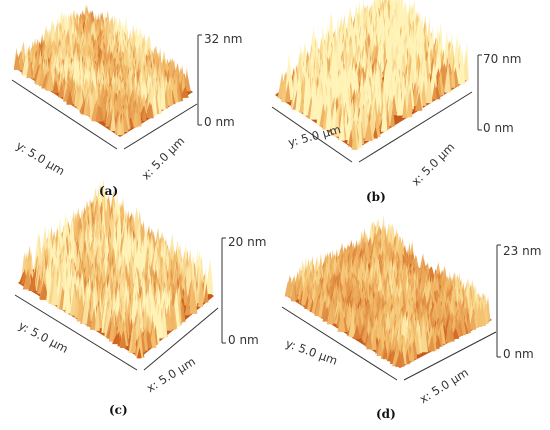 This screenshot has height=430, width=550. What do you see at coordinates (386, 414) in the screenshot?
I see `panel-letter-d: (d)` at bounding box center [386, 414].